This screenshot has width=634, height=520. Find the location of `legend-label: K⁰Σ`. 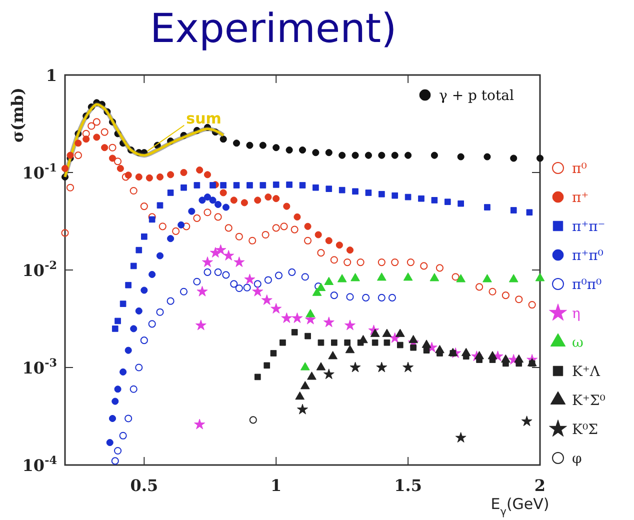

legend-label: K⁰Σ is located at coordinates (585, 430).